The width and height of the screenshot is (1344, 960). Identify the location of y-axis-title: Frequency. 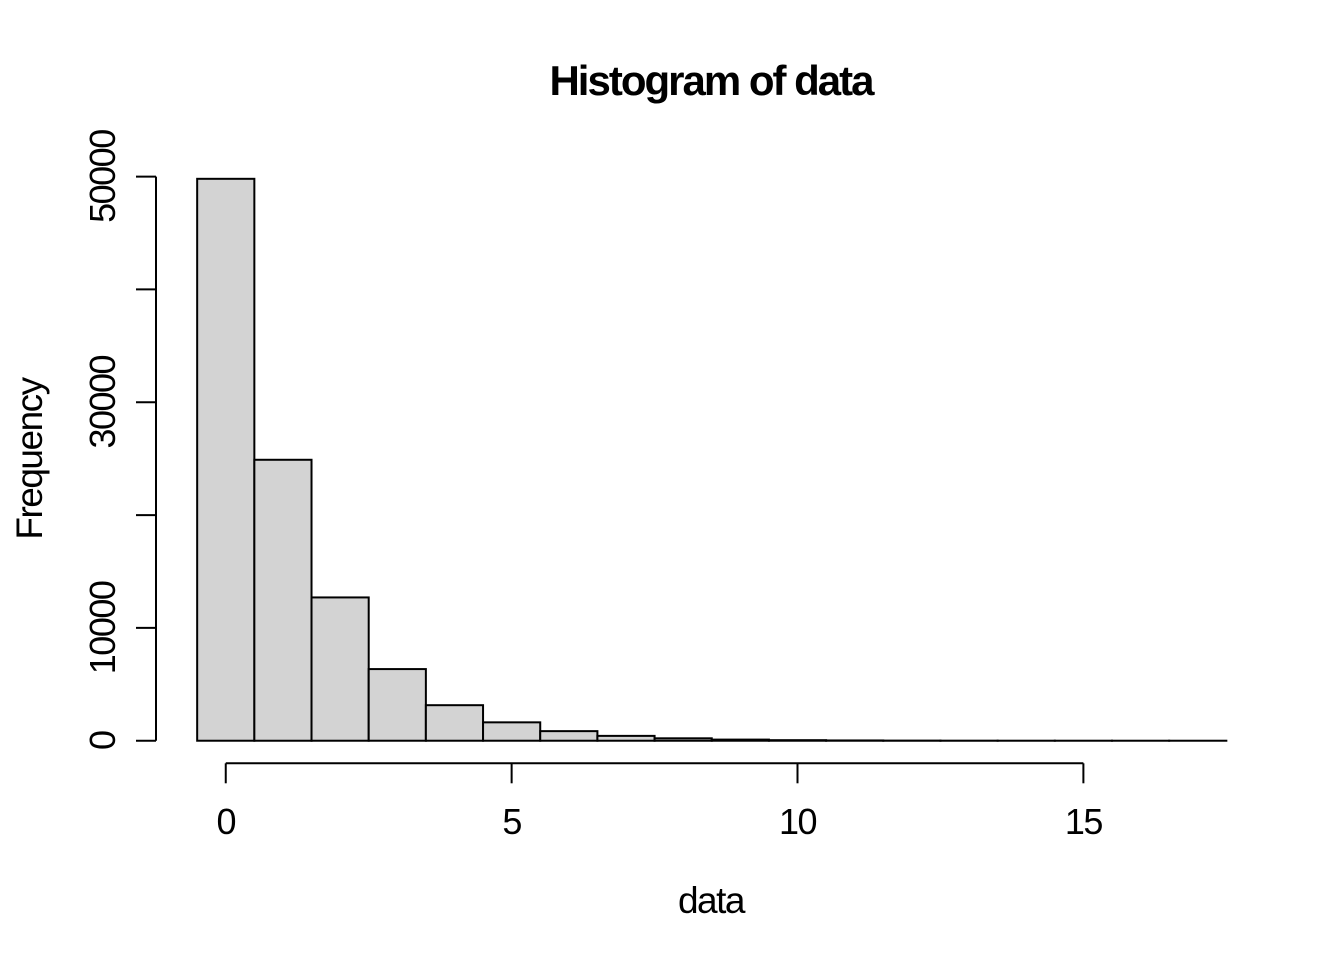
(29, 457).